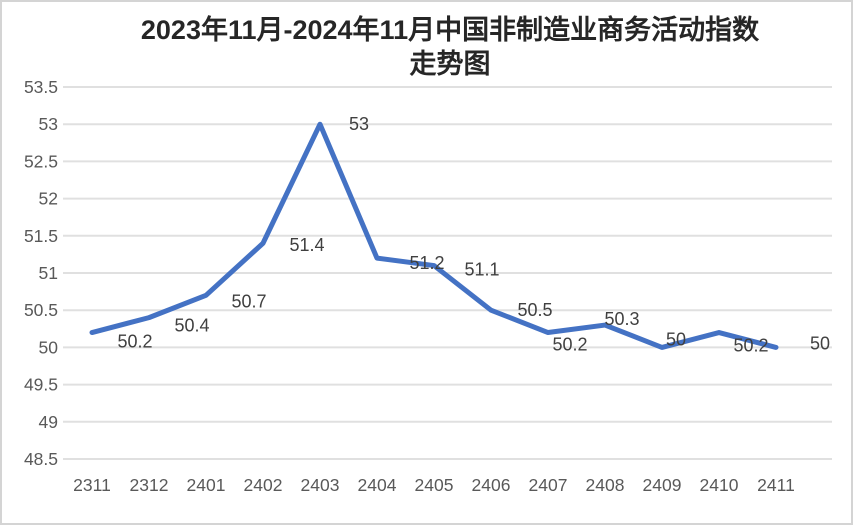 The image size is (853, 525). I want to click on x-axis-tick-label: 2410, so click(719, 485).